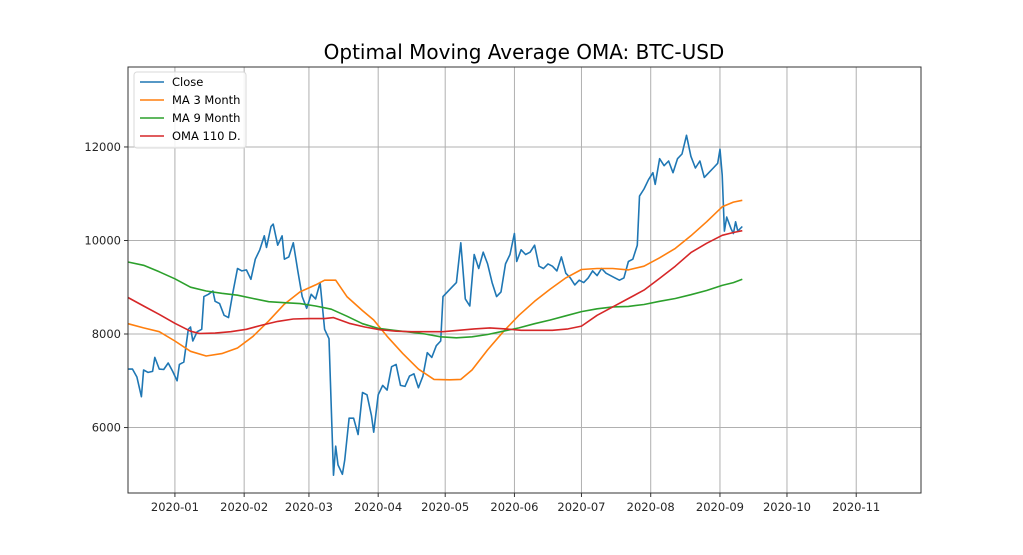  I want to click on x-tick-label: 2020-03, so click(309, 507).